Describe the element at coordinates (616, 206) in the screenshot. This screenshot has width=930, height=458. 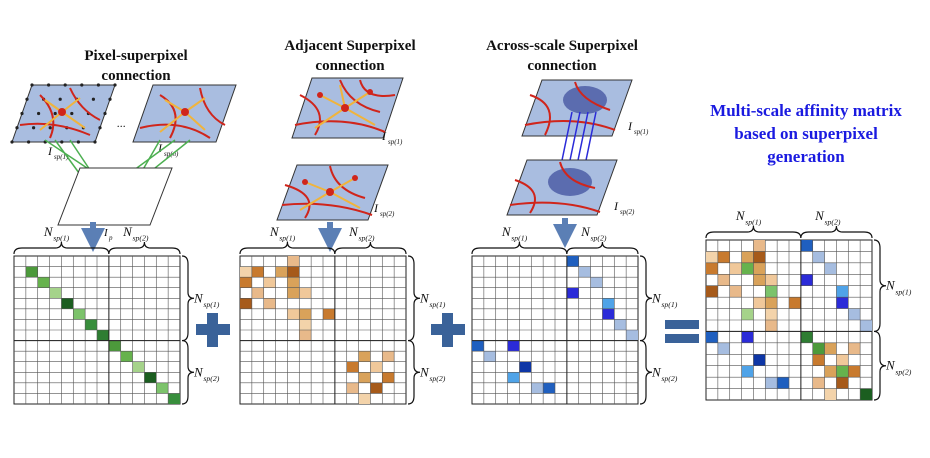
I see `across-isp2-label: I` at that location.